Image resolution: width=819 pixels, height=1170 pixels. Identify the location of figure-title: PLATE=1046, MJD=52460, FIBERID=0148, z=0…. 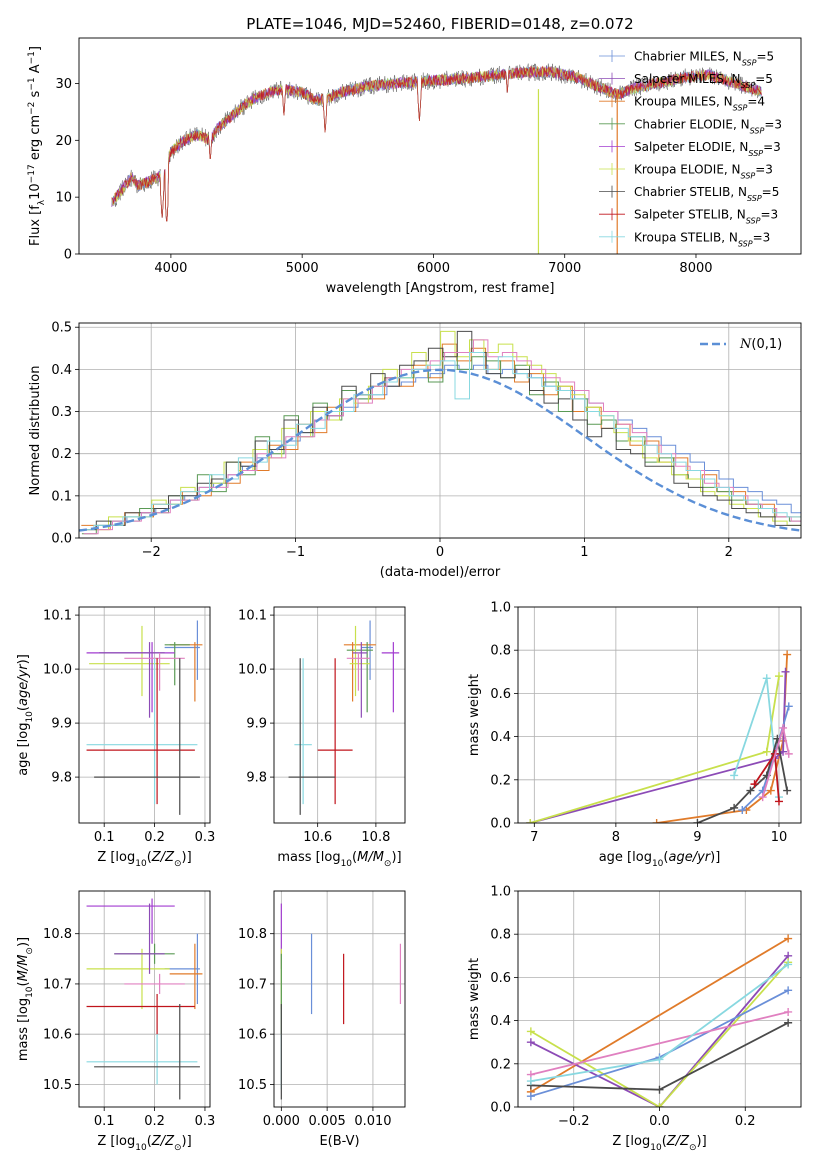
(439, 24).